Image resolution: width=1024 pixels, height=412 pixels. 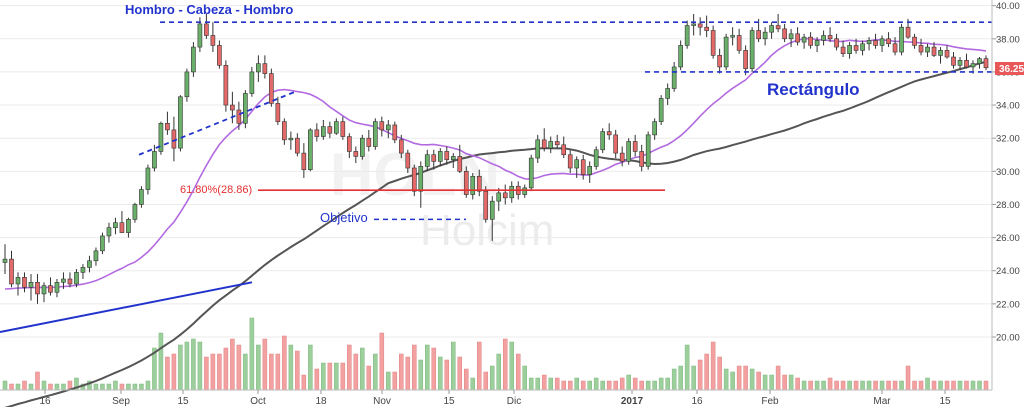 I want to click on x-tick-label: Dic, so click(x=514, y=401).